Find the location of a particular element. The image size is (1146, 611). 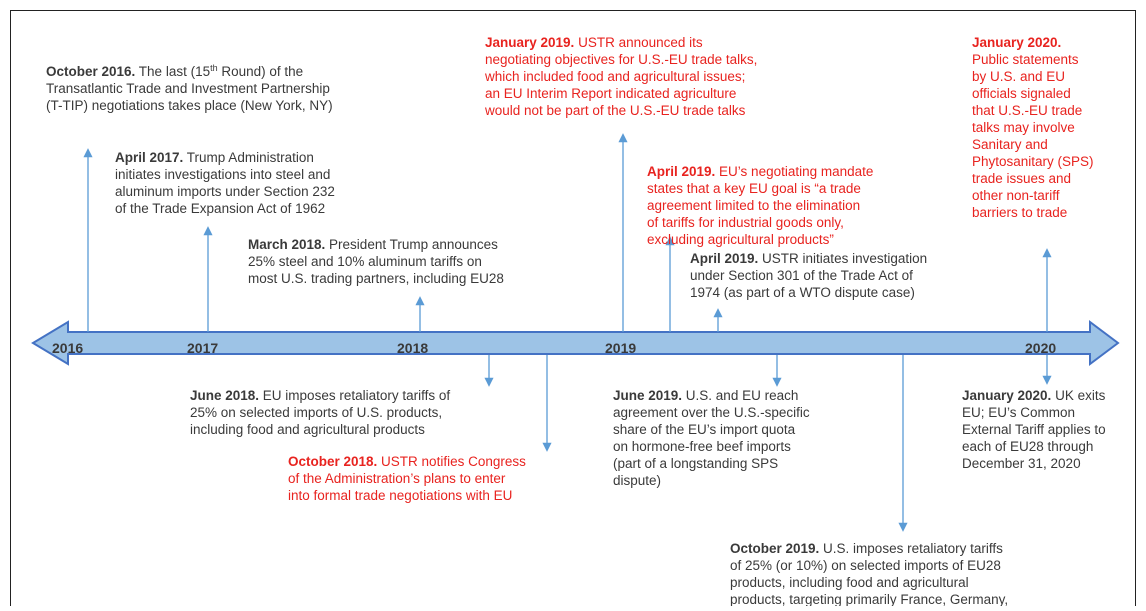

event-date: June 2018. is located at coordinates (224, 395).